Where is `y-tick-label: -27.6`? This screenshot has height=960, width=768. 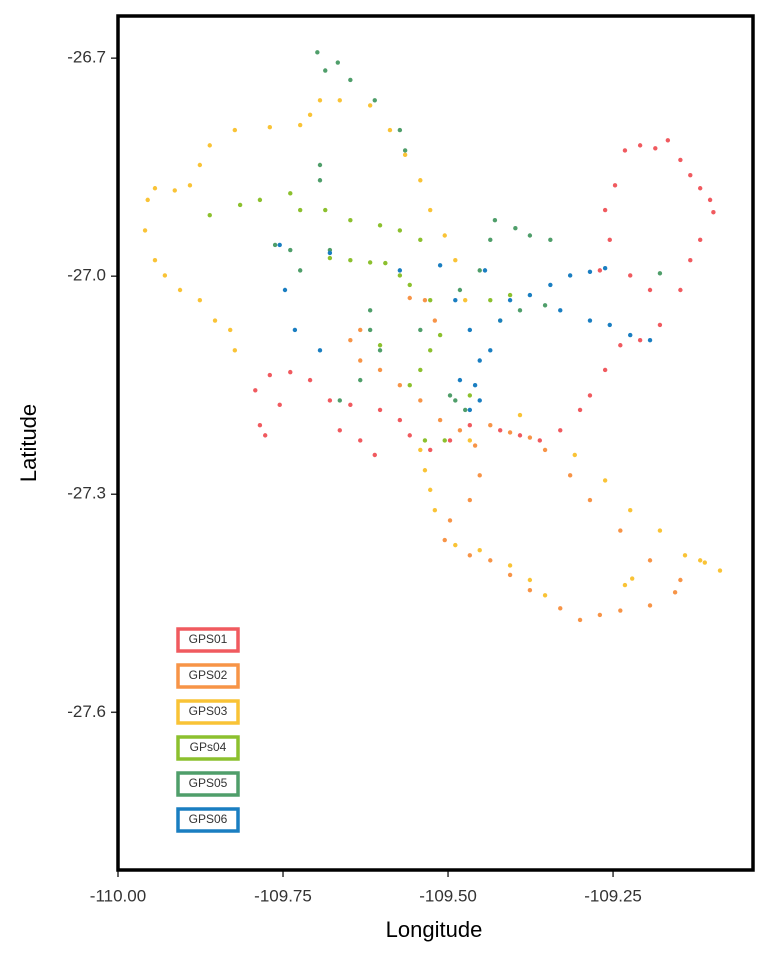 y-tick-label: -27.6 is located at coordinates (86, 711).